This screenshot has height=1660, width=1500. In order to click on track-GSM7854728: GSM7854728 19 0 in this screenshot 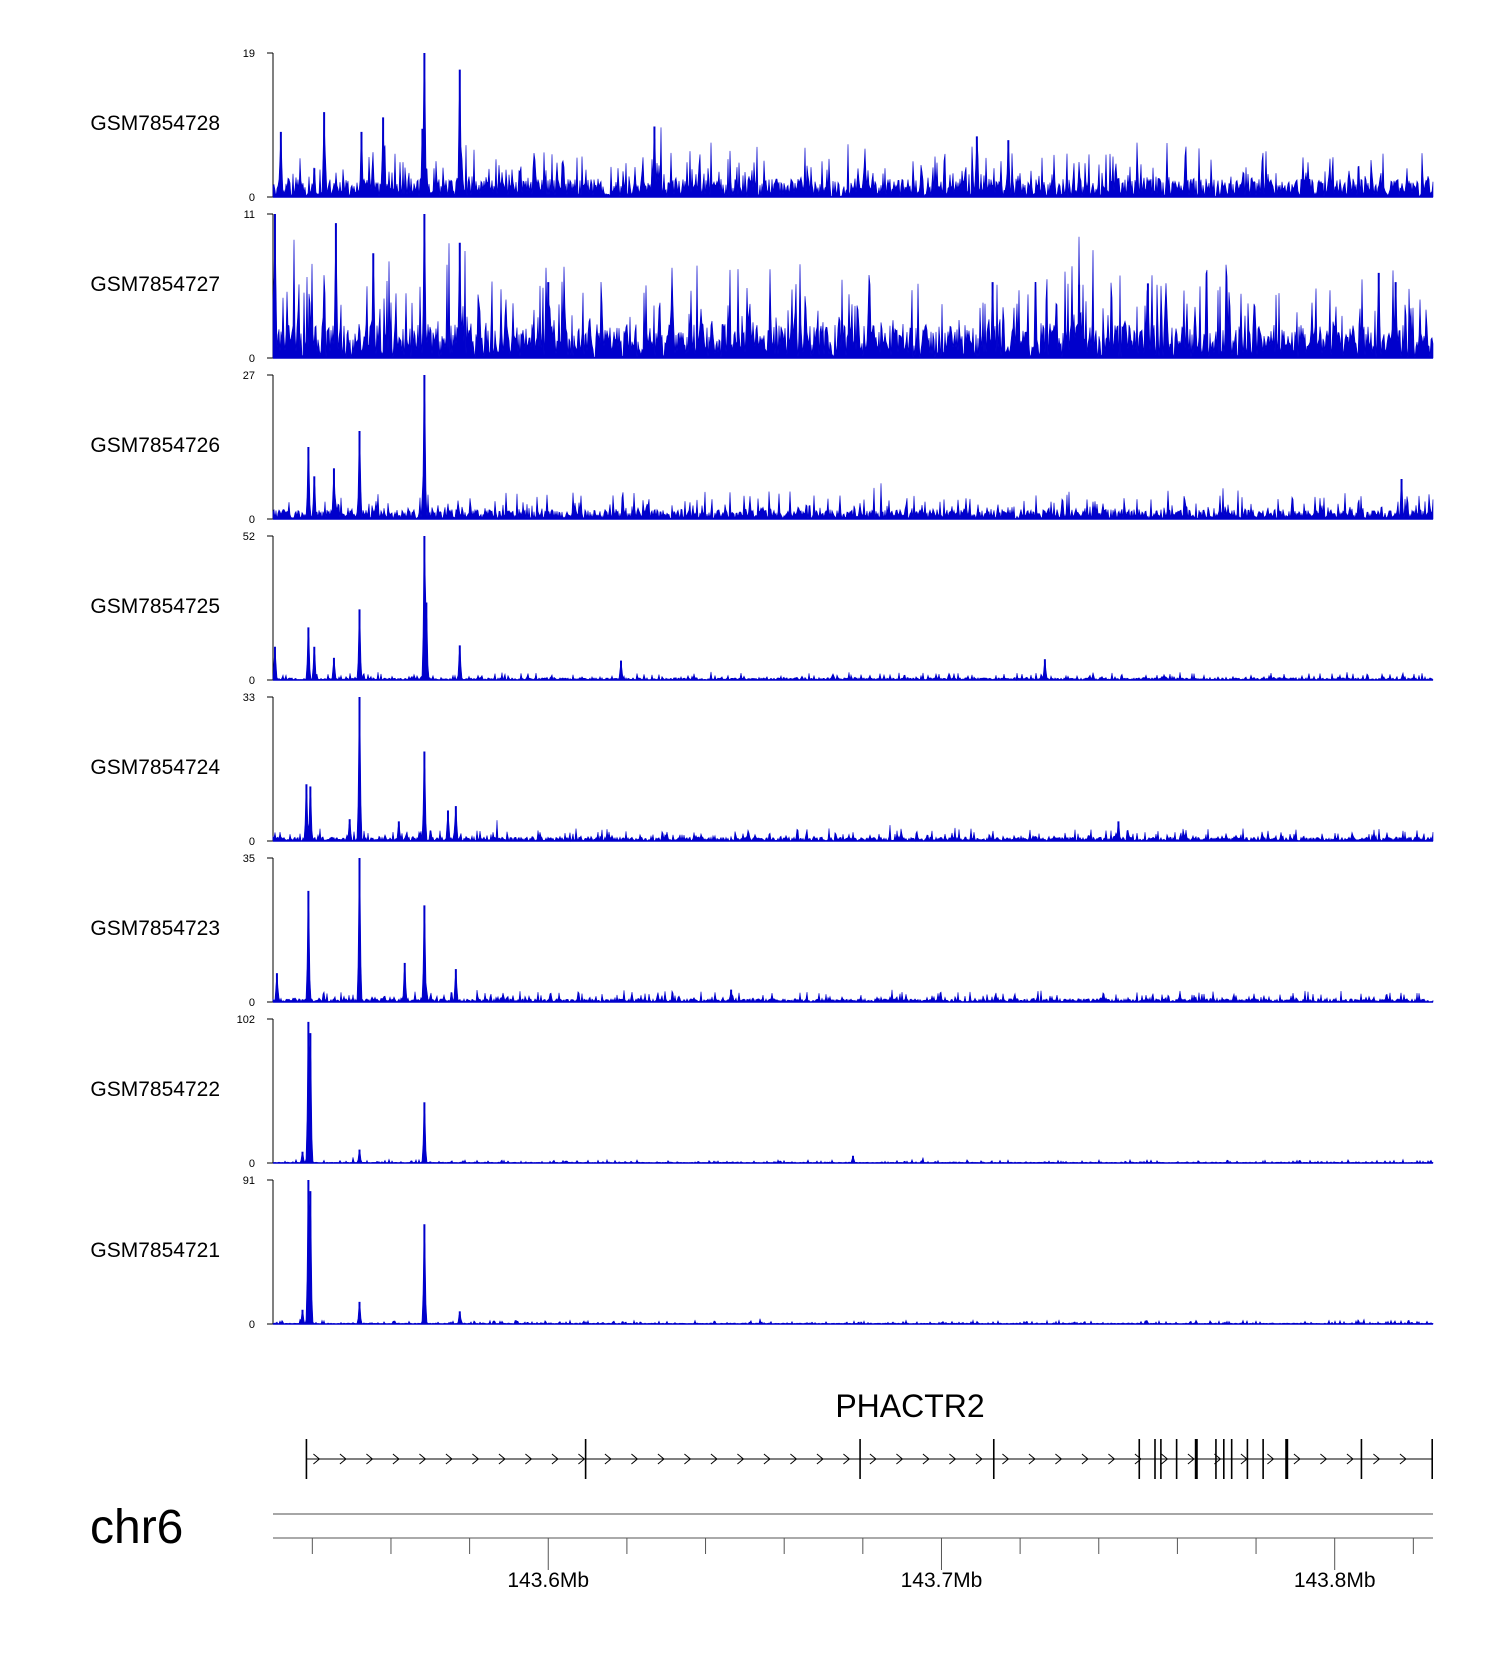, I will do `click(762, 126)`.